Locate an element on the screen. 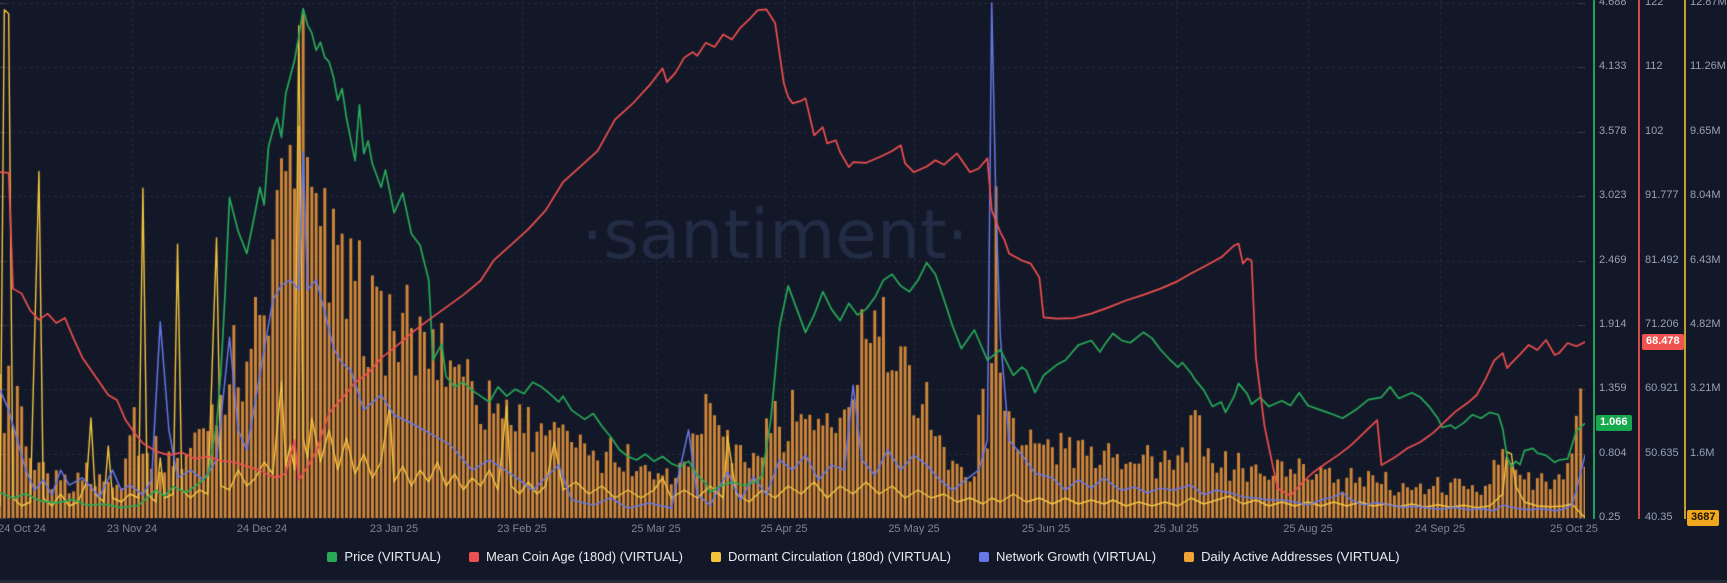 Image resolution: width=1727 pixels, height=583 pixels. legend-item-coin_age: Mean Coin Age (180d) (VIRTUAL) is located at coordinates (575, 556).